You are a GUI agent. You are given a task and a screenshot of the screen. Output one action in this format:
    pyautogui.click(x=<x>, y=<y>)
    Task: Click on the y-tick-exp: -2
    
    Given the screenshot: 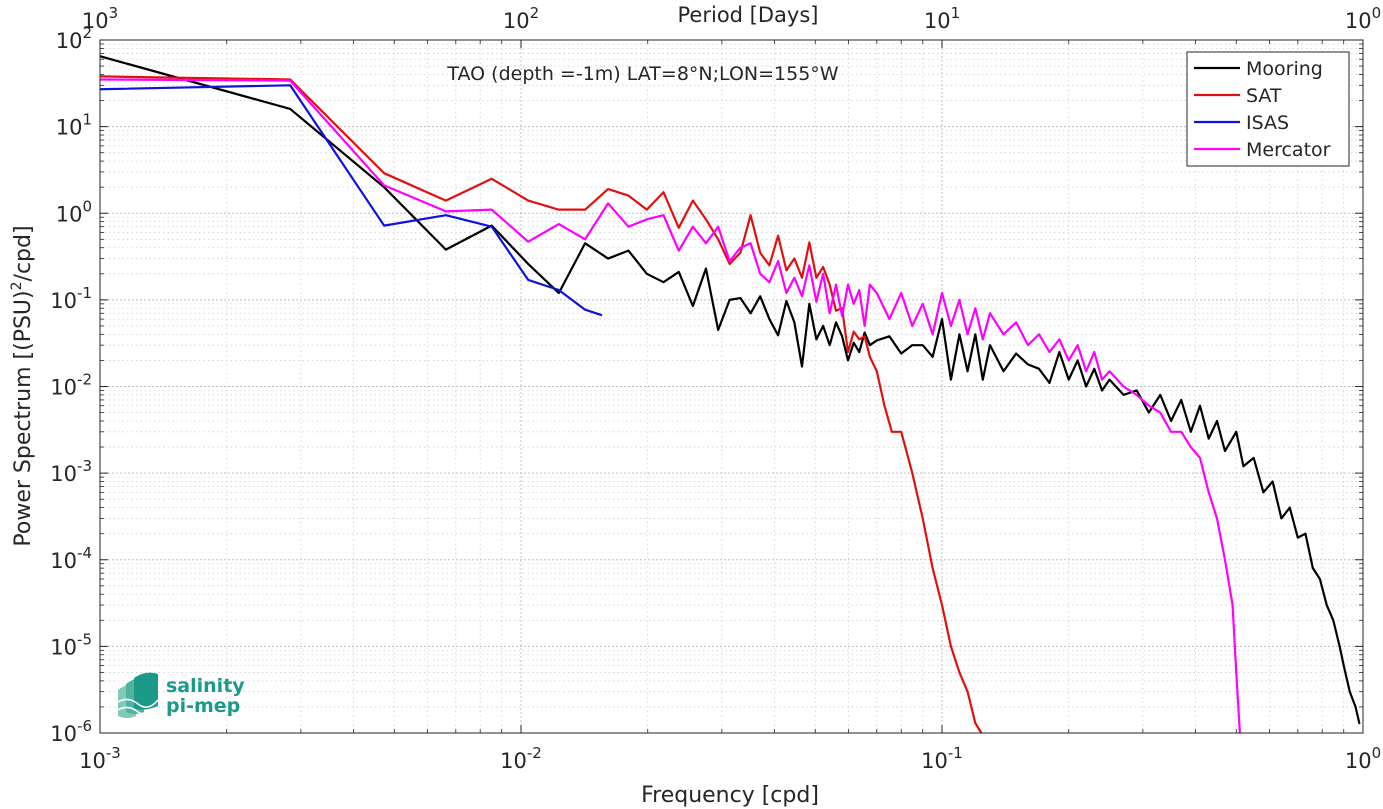 What is the action you would take?
    pyautogui.click(x=84, y=380)
    